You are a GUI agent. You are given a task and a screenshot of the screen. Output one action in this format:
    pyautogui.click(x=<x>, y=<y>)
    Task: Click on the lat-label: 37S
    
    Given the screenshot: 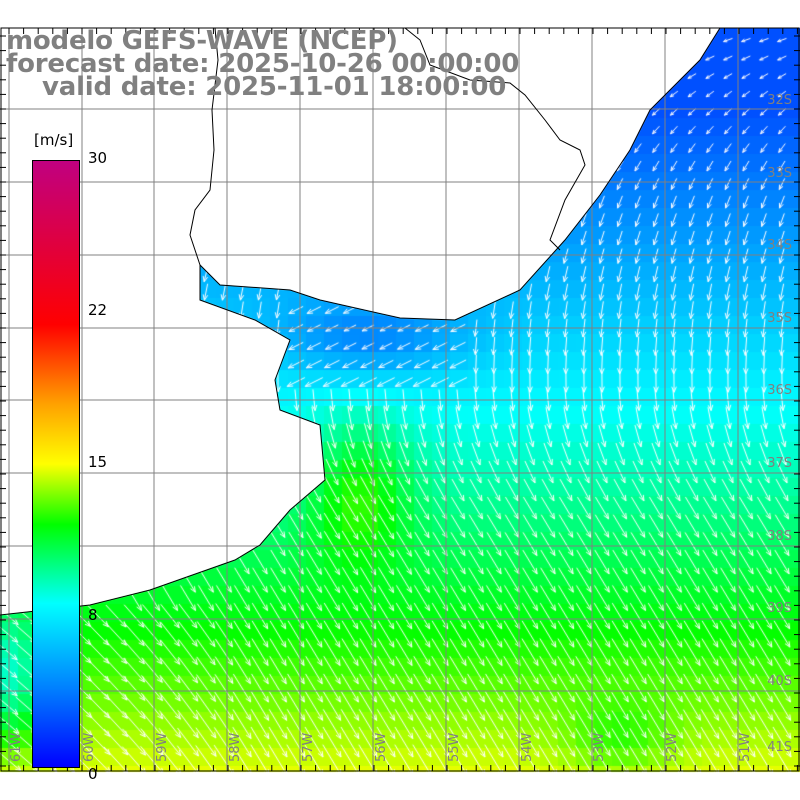 What is the action you would take?
    pyautogui.click(x=779, y=463)
    